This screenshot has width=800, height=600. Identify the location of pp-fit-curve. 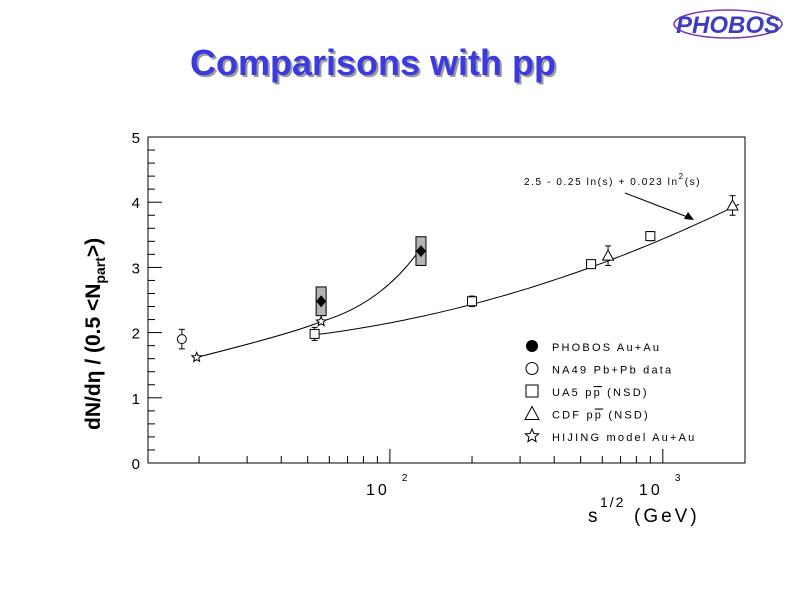
(527, 269).